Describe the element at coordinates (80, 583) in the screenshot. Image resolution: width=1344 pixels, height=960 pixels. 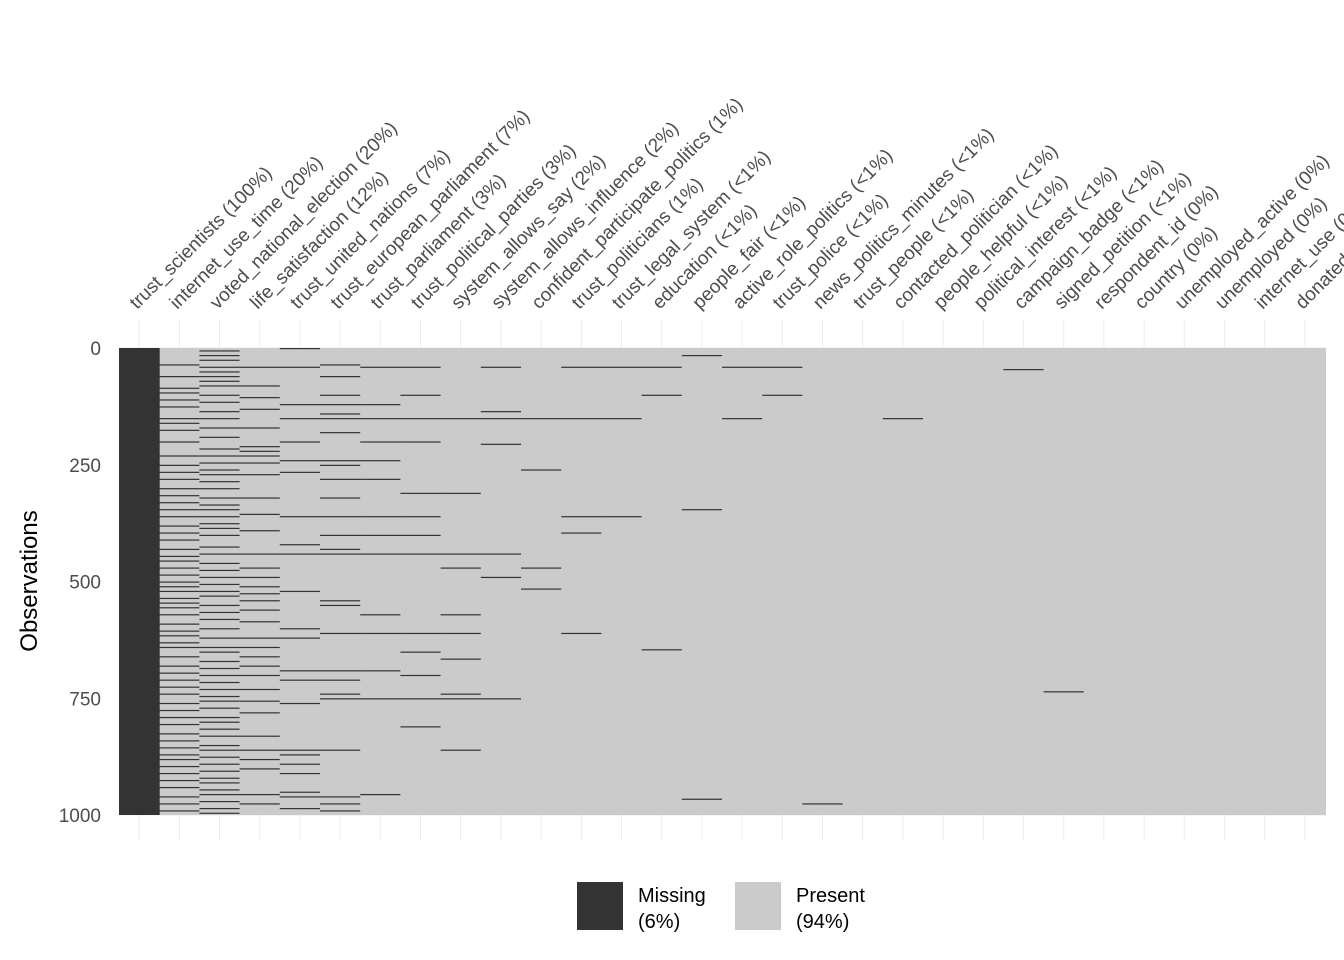
I see `y-axis-ticks: 0 250 500 750 1000` at that location.